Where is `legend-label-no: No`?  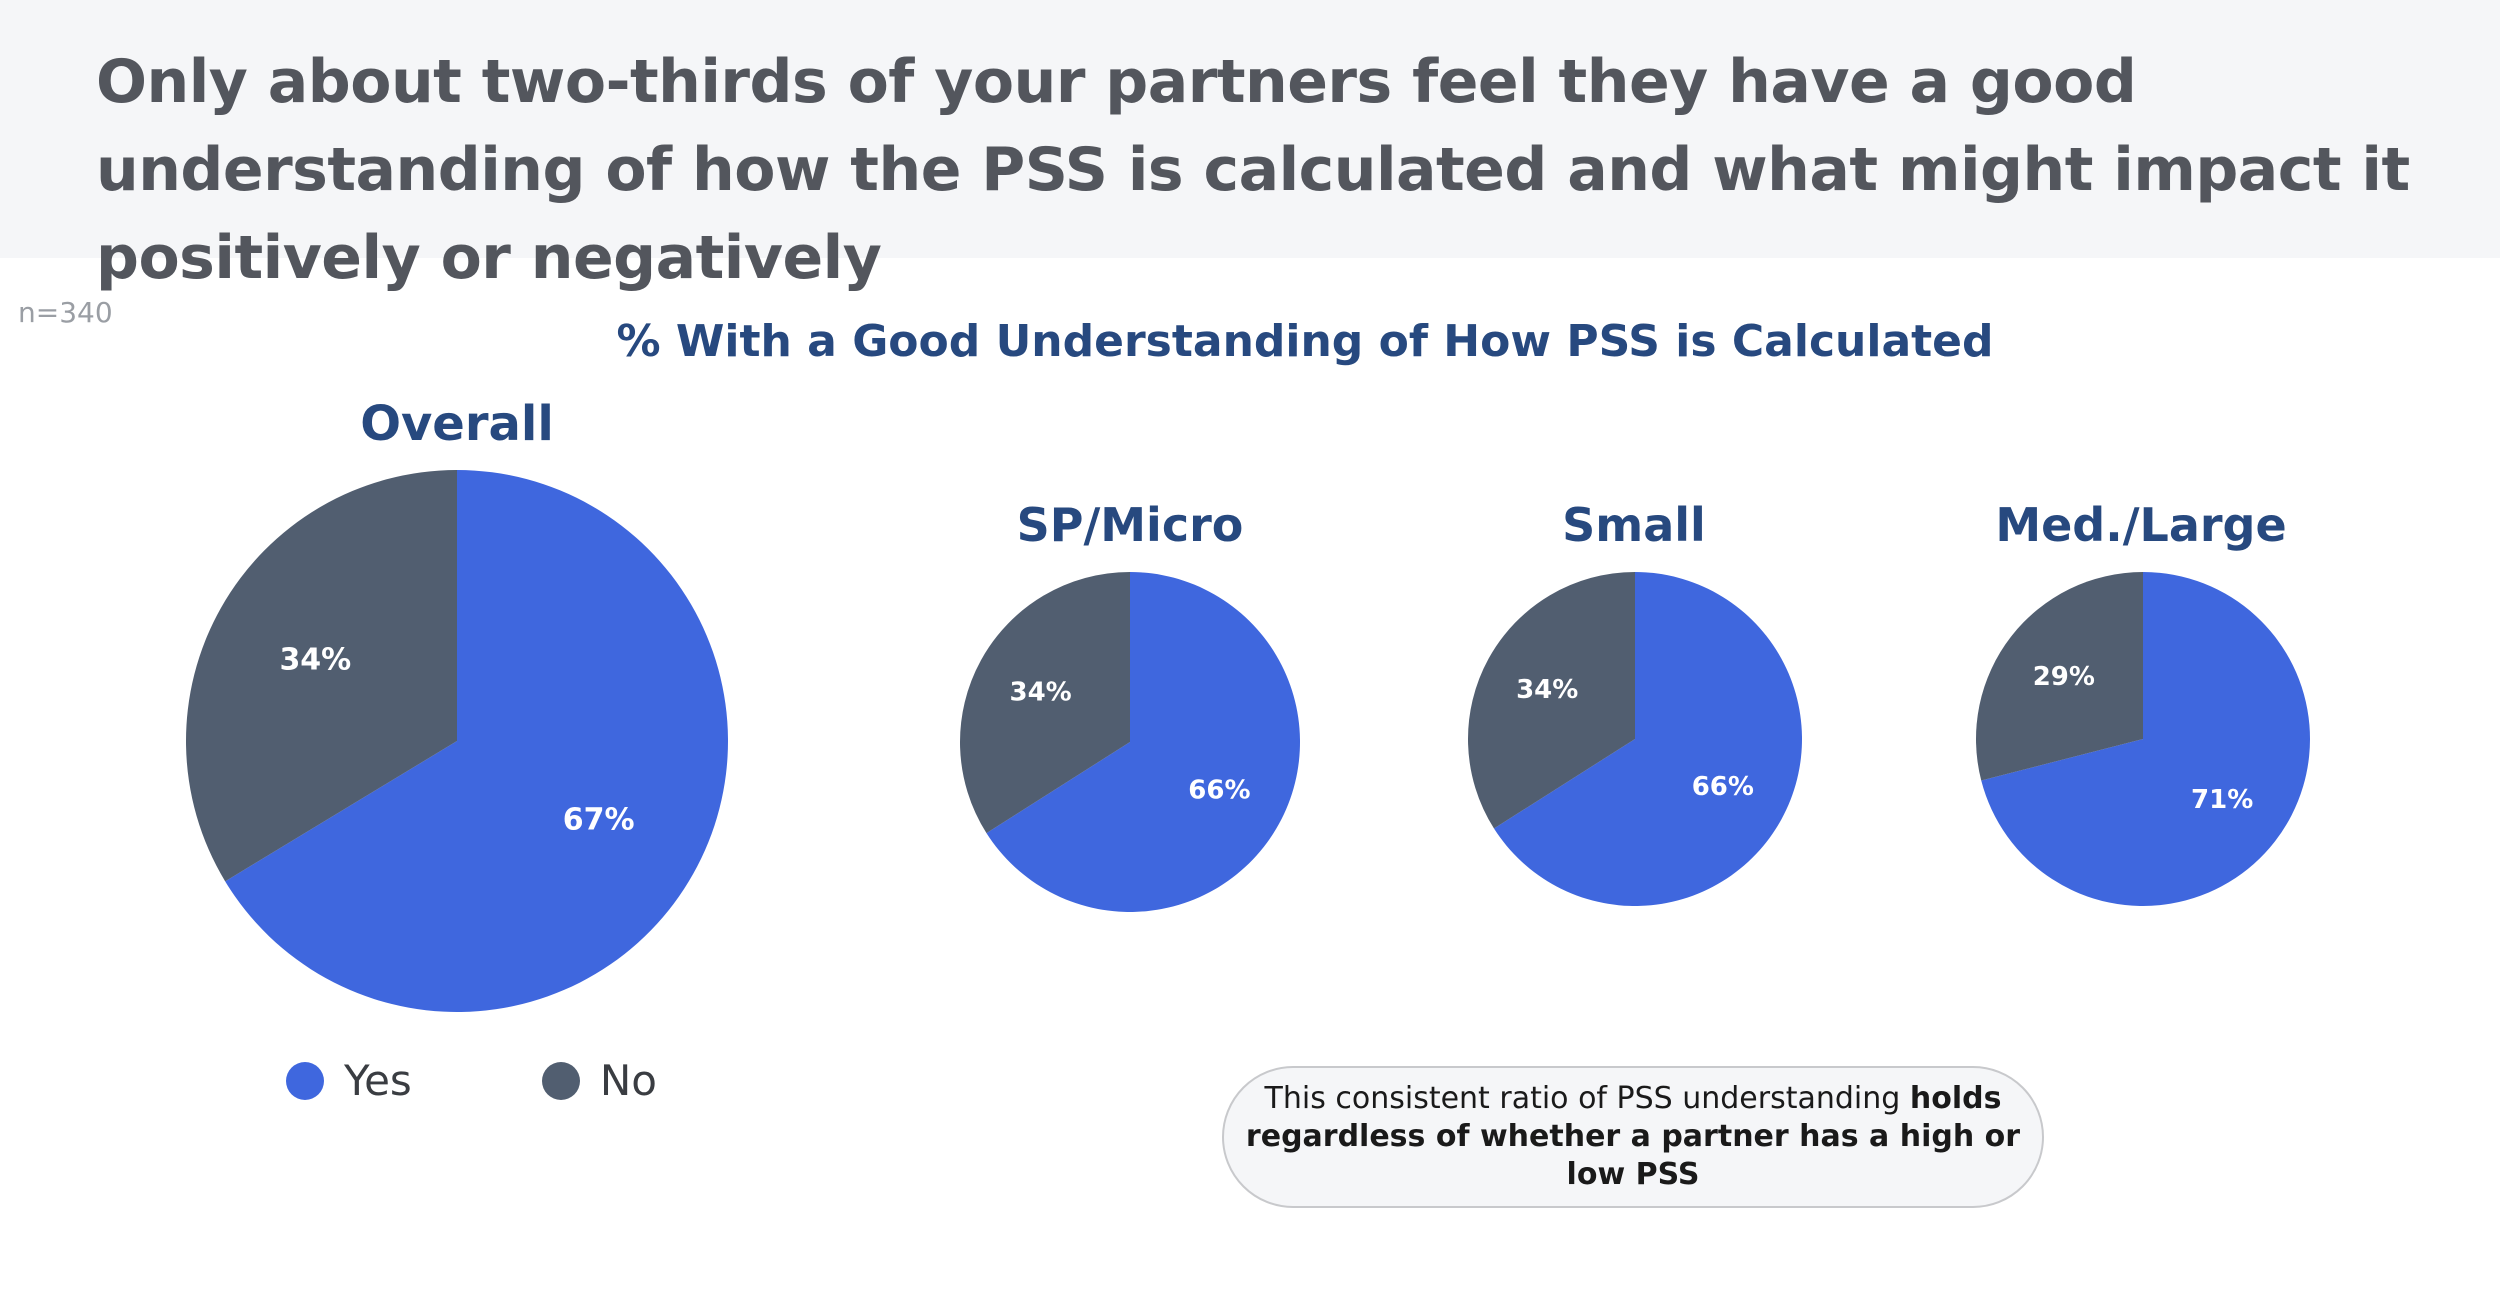
legend-label-no: No is located at coordinates (628, 1080).